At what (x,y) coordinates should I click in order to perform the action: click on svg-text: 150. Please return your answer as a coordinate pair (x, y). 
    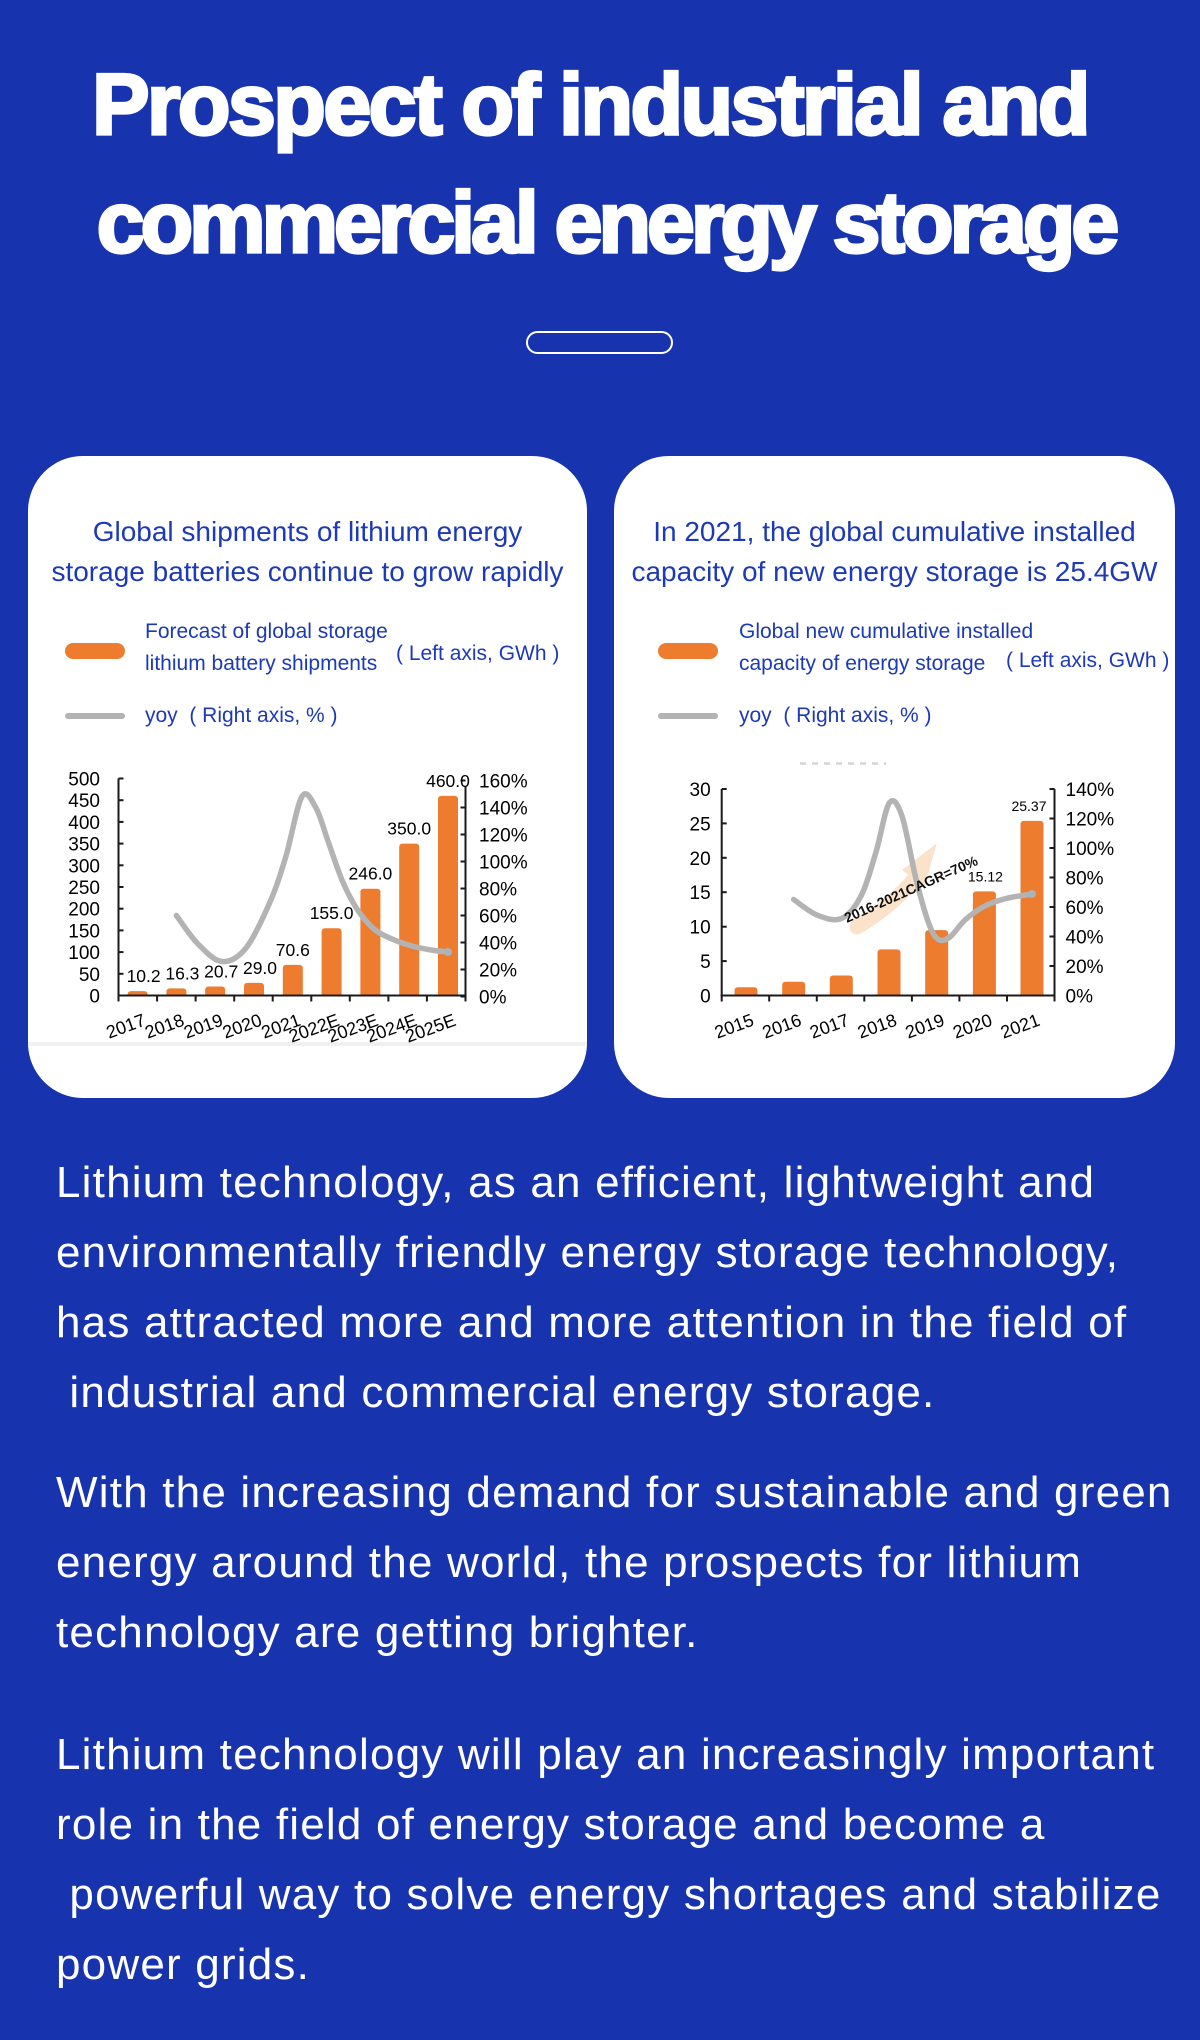
    Looking at the image, I should click on (84, 931).